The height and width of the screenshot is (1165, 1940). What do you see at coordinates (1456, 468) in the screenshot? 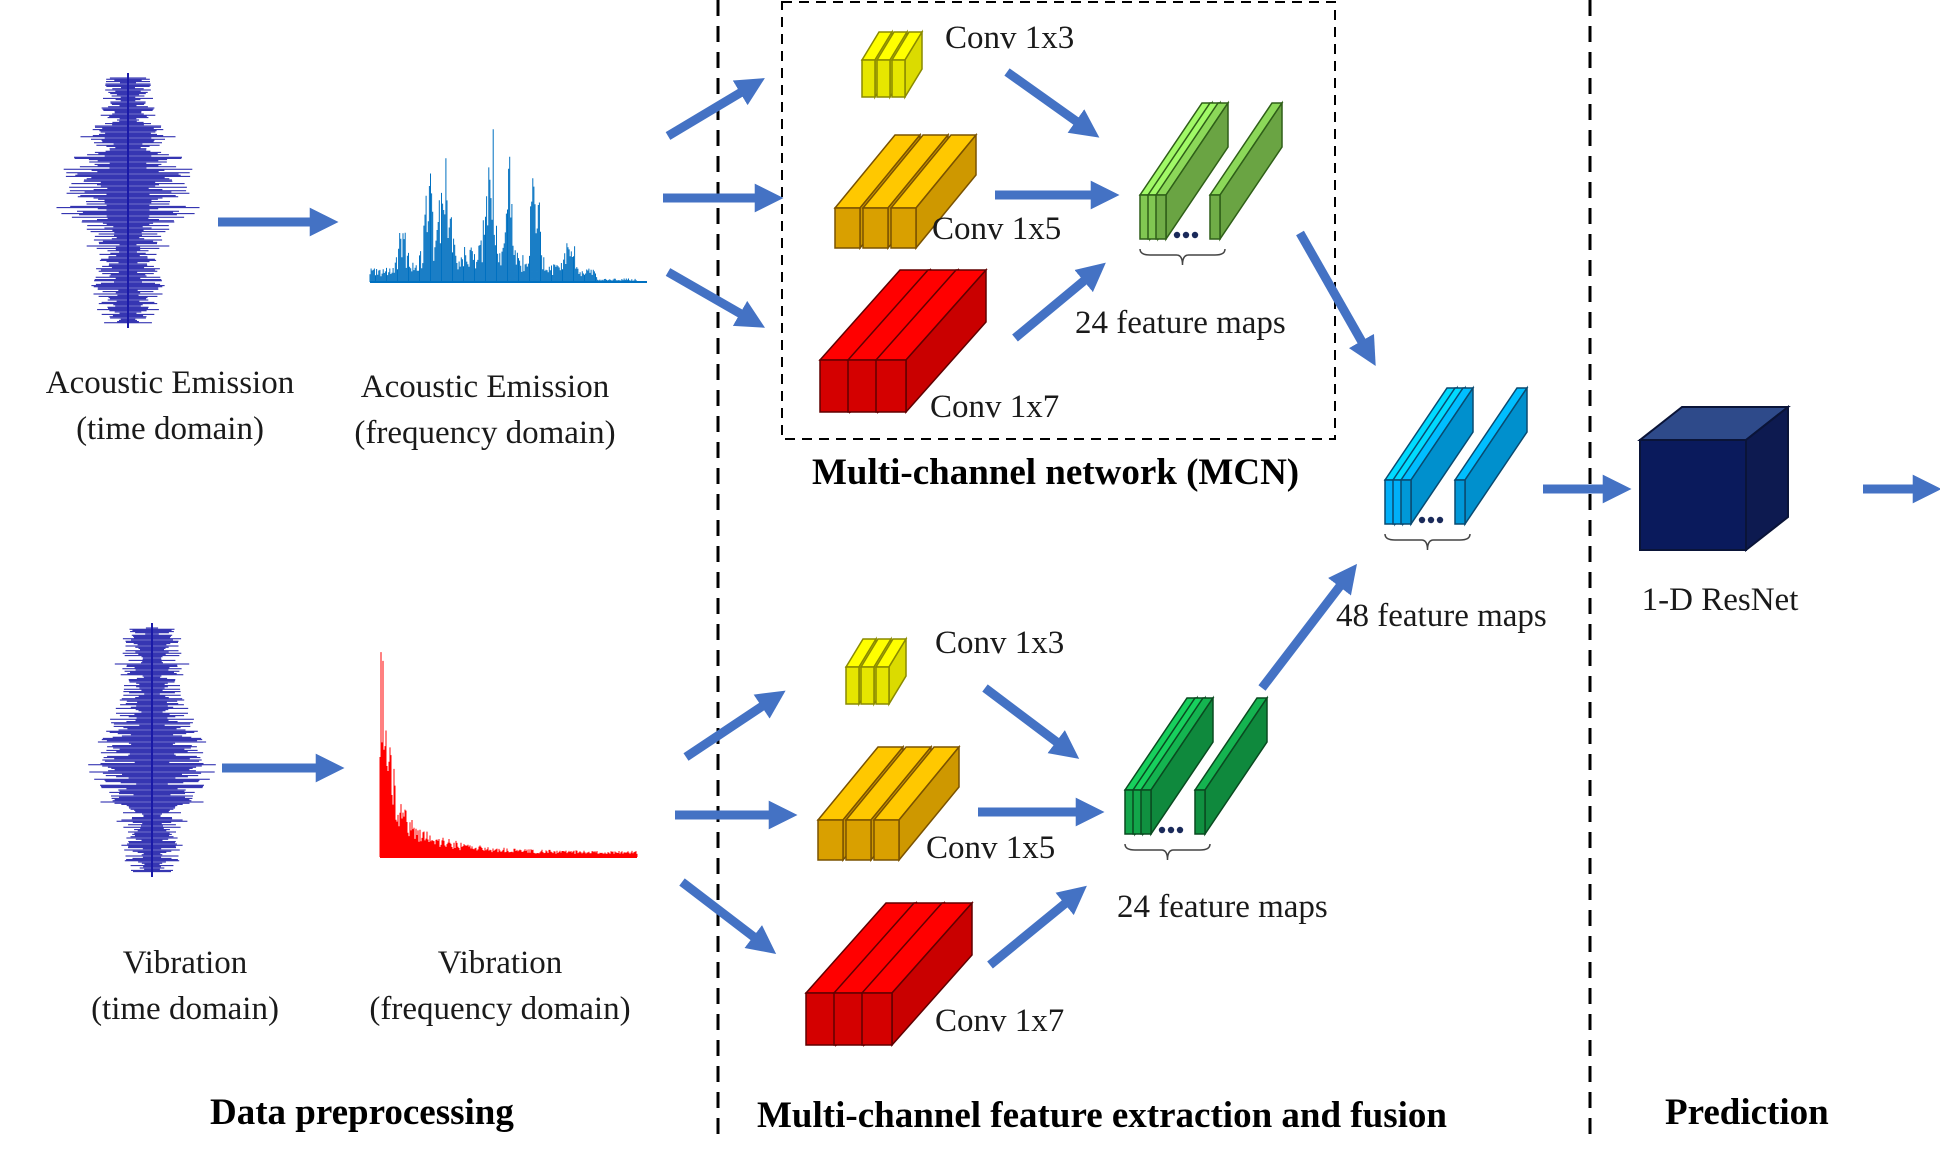
I see `fused-feature-maps` at bounding box center [1456, 468].